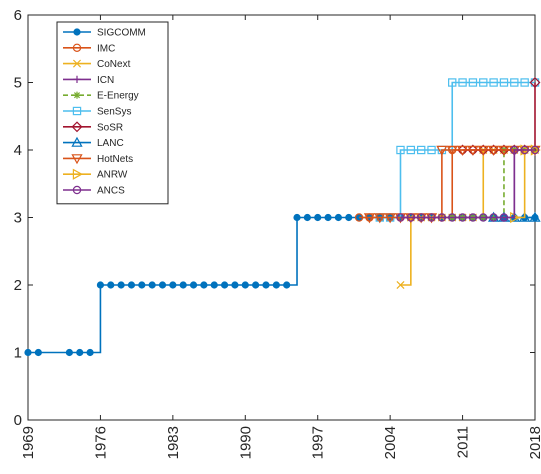  I want to click on y-tick-label: 5, so click(18, 83).